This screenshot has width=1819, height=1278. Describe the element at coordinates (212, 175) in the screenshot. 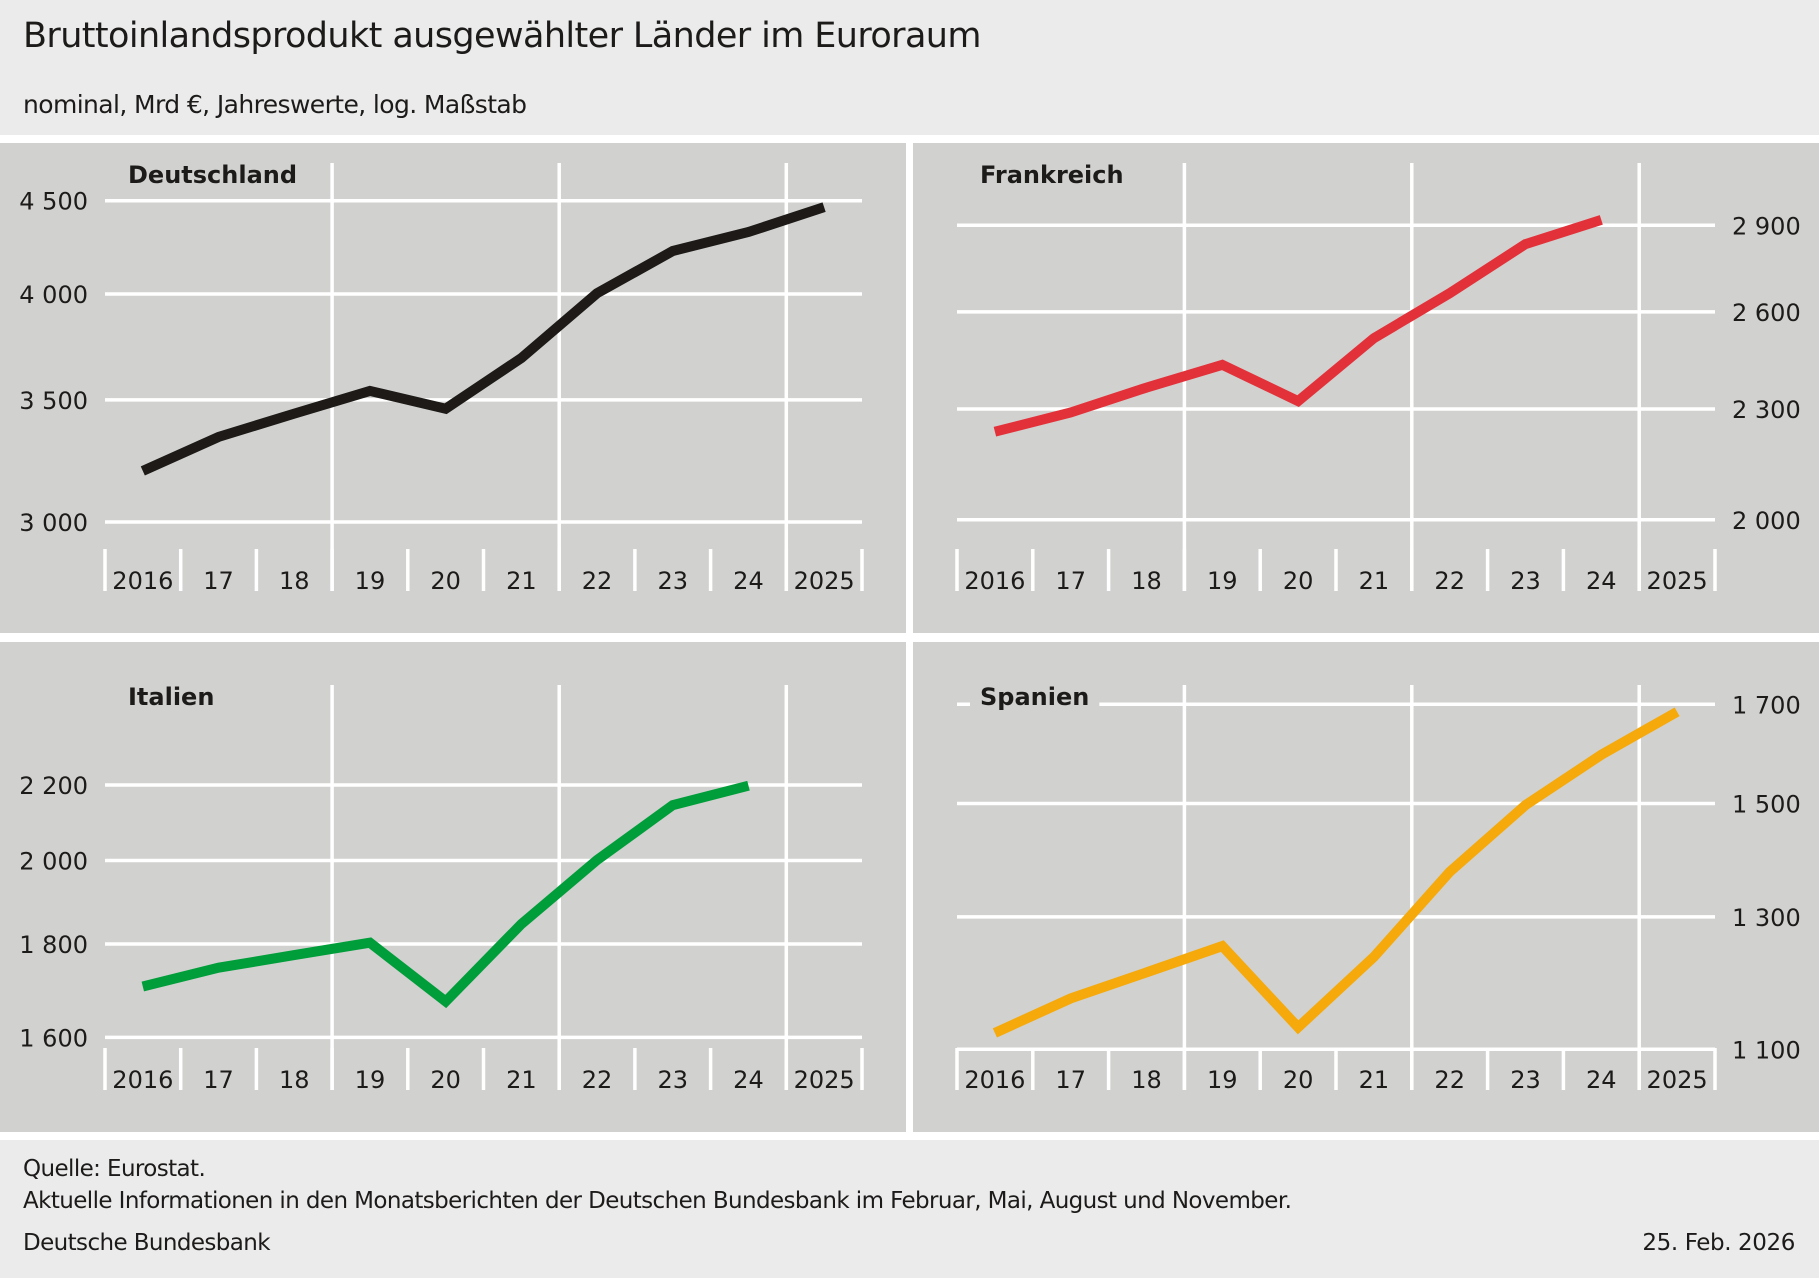

I see `panel-title: Deutschland` at that location.